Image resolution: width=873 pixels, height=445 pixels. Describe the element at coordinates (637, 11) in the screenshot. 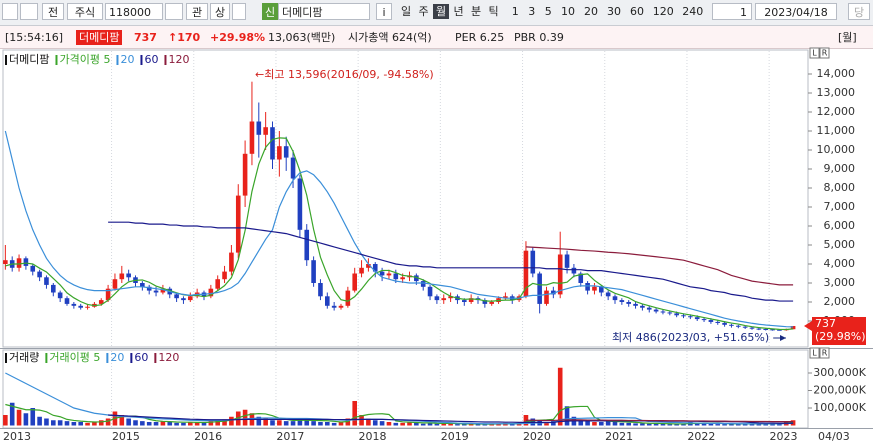

I see `interval-button: 60` at that location.